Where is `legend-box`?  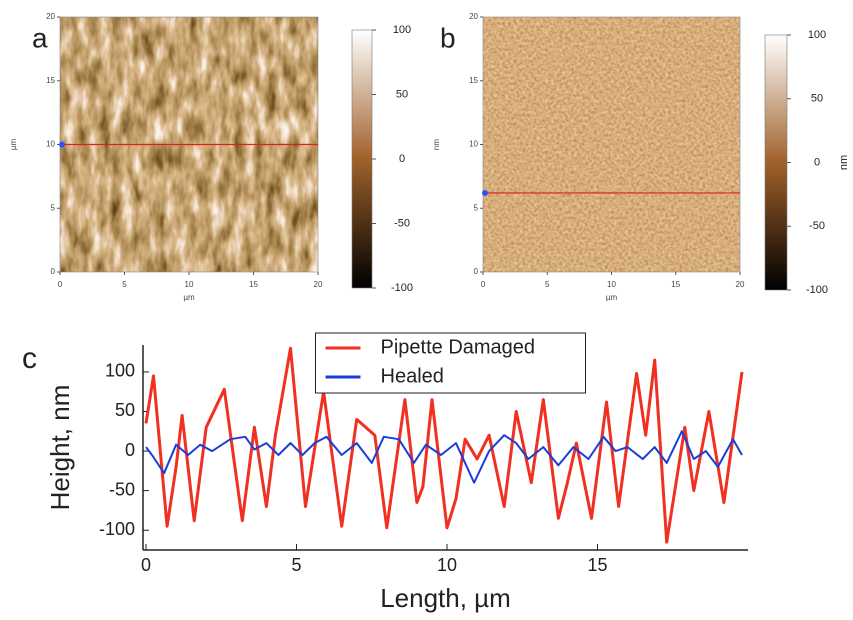 legend-box is located at coordinates (450, 363).